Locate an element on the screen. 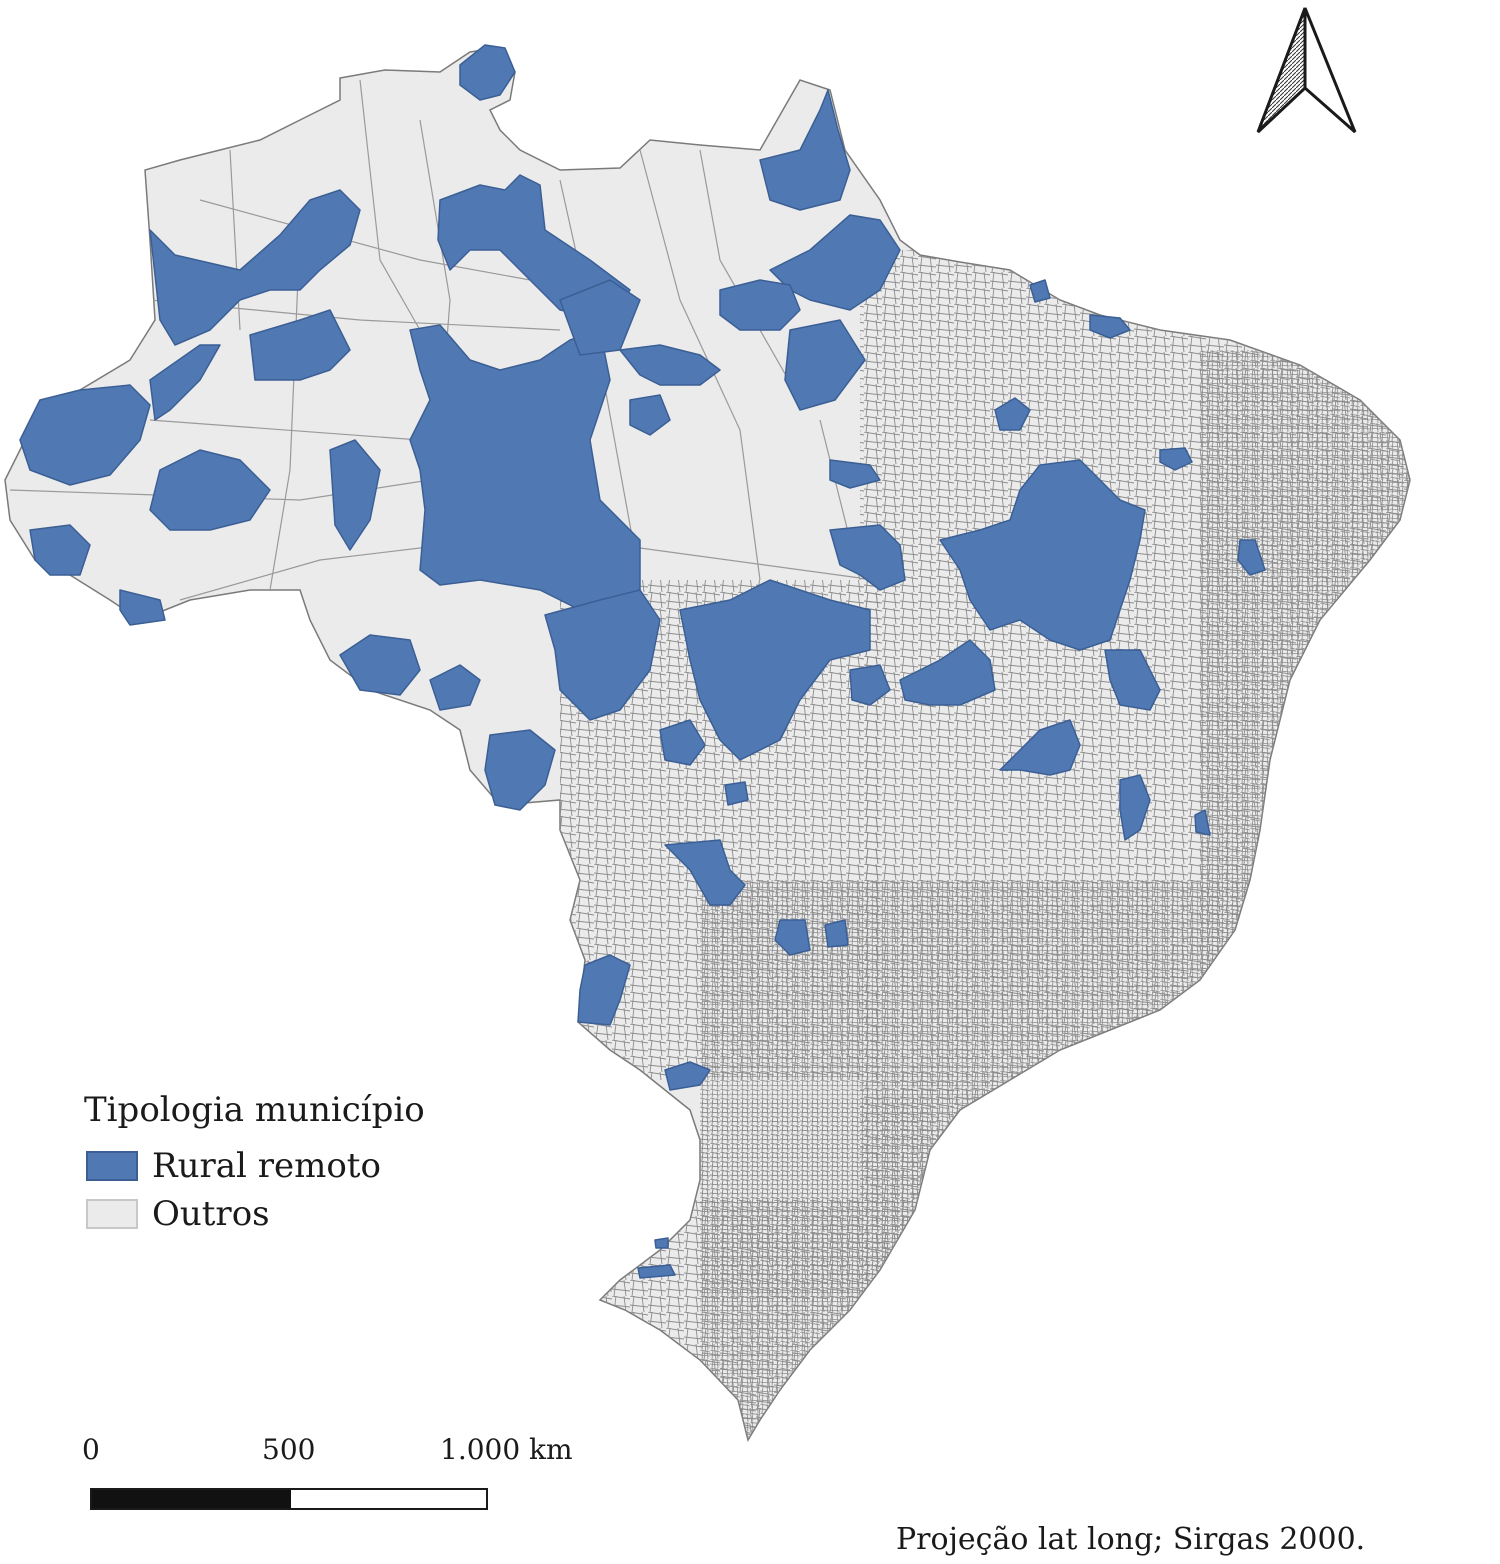 This screenshot has height=1564, width=1500. region-go-e is located at coordinates (836, 933).